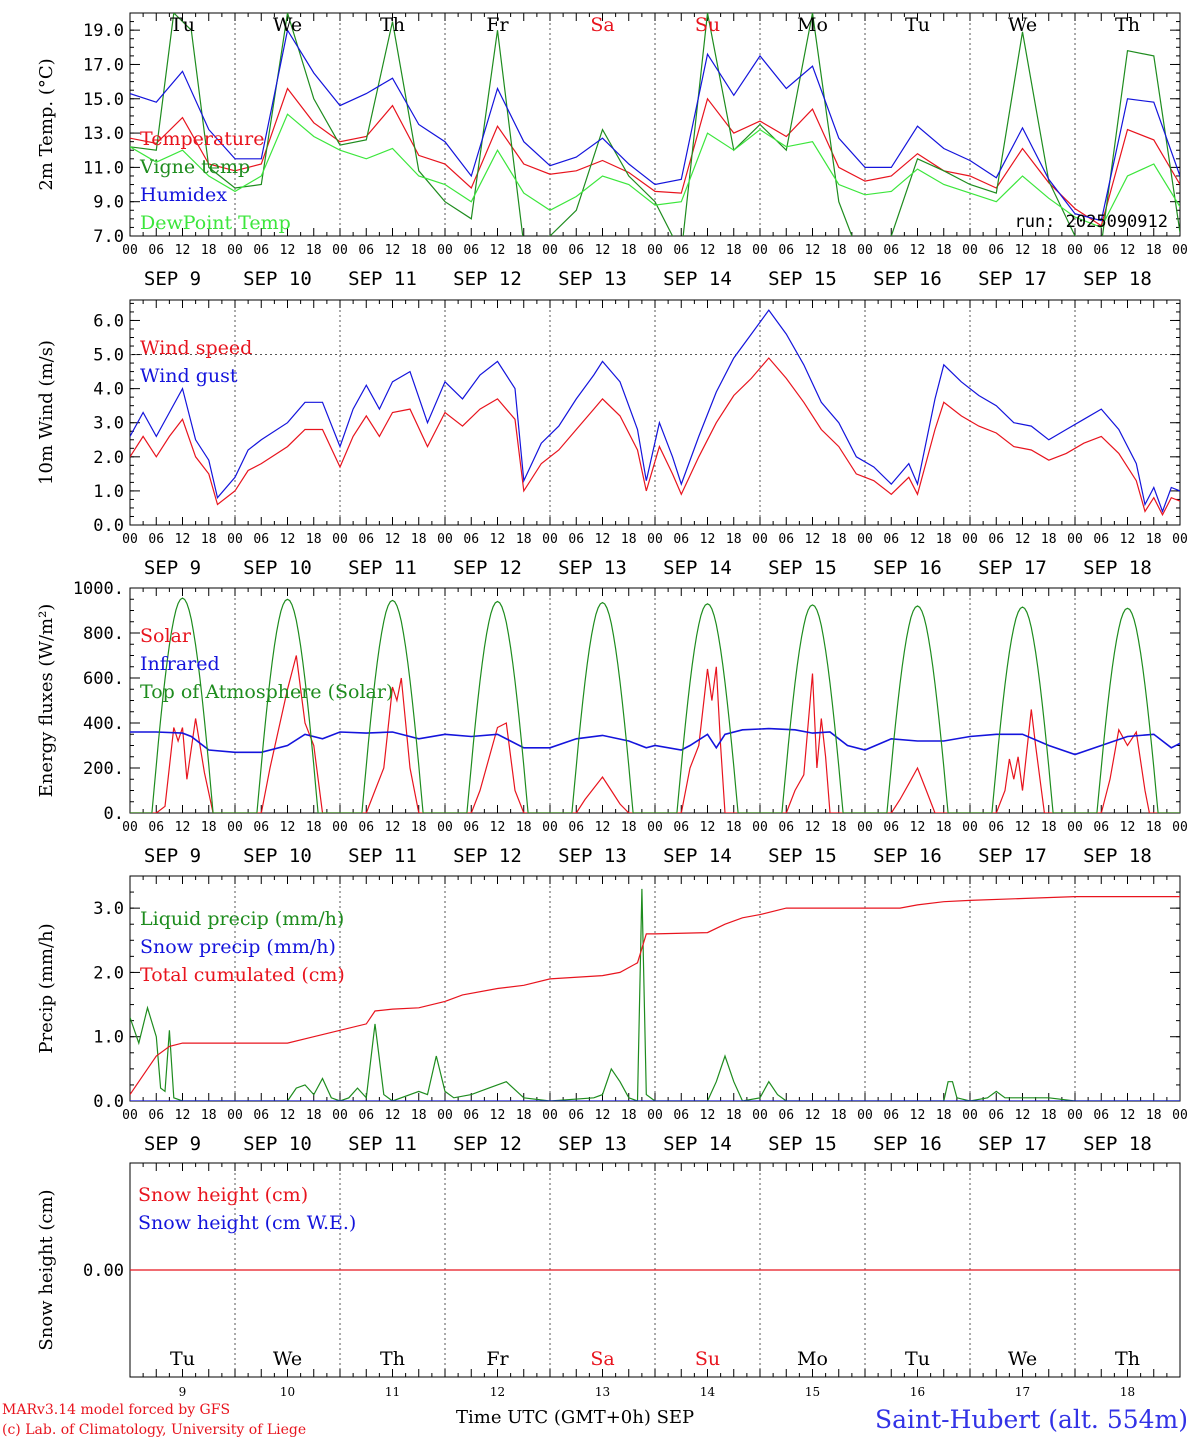 This screenshot has height=1440, width=1194. Describe the element at coordinates (812, 1359) in the screenshot. I see `weekday-label: Mo` at that location.